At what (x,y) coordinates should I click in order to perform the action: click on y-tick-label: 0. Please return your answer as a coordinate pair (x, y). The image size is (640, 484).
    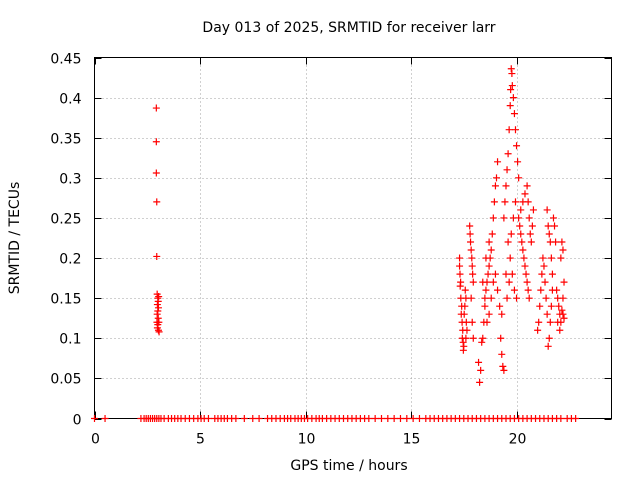
    Looking at the image, I should click on (77, 421).